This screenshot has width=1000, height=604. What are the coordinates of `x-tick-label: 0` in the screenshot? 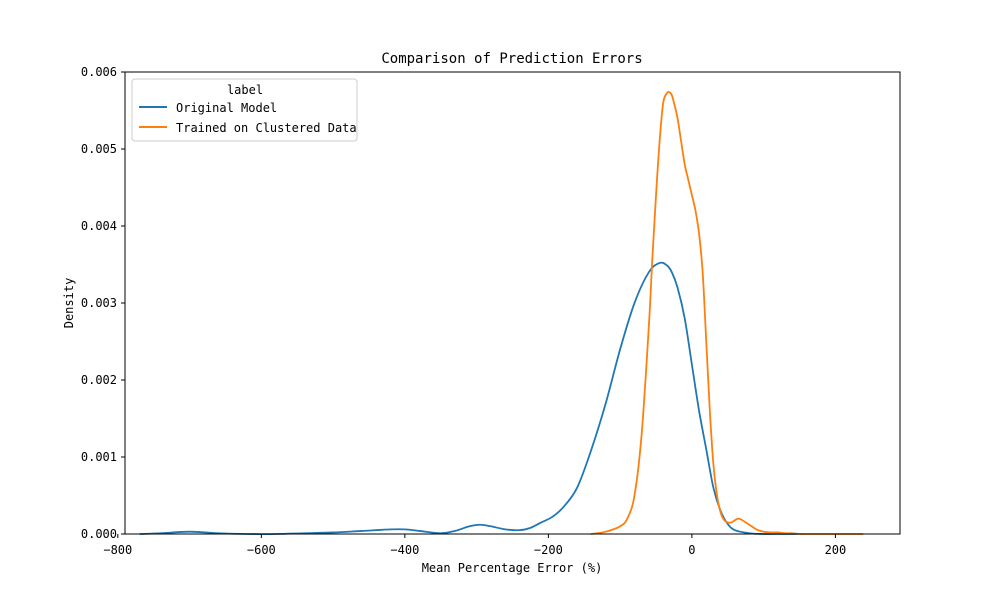 It's located at (691, 550).